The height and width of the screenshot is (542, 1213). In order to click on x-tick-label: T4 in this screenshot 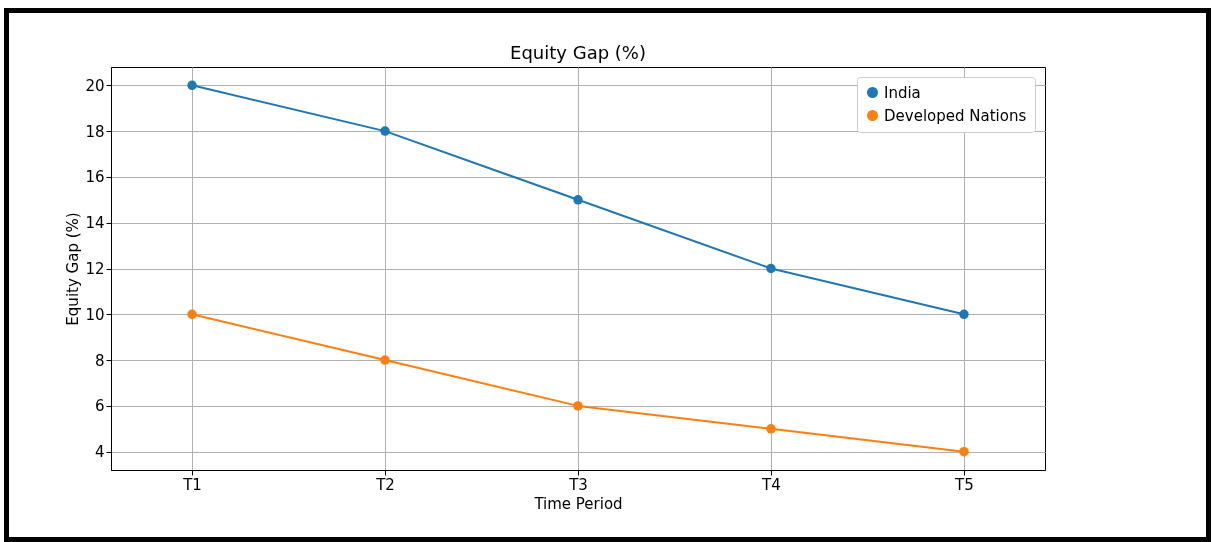, I will do `click(771, 484)`.